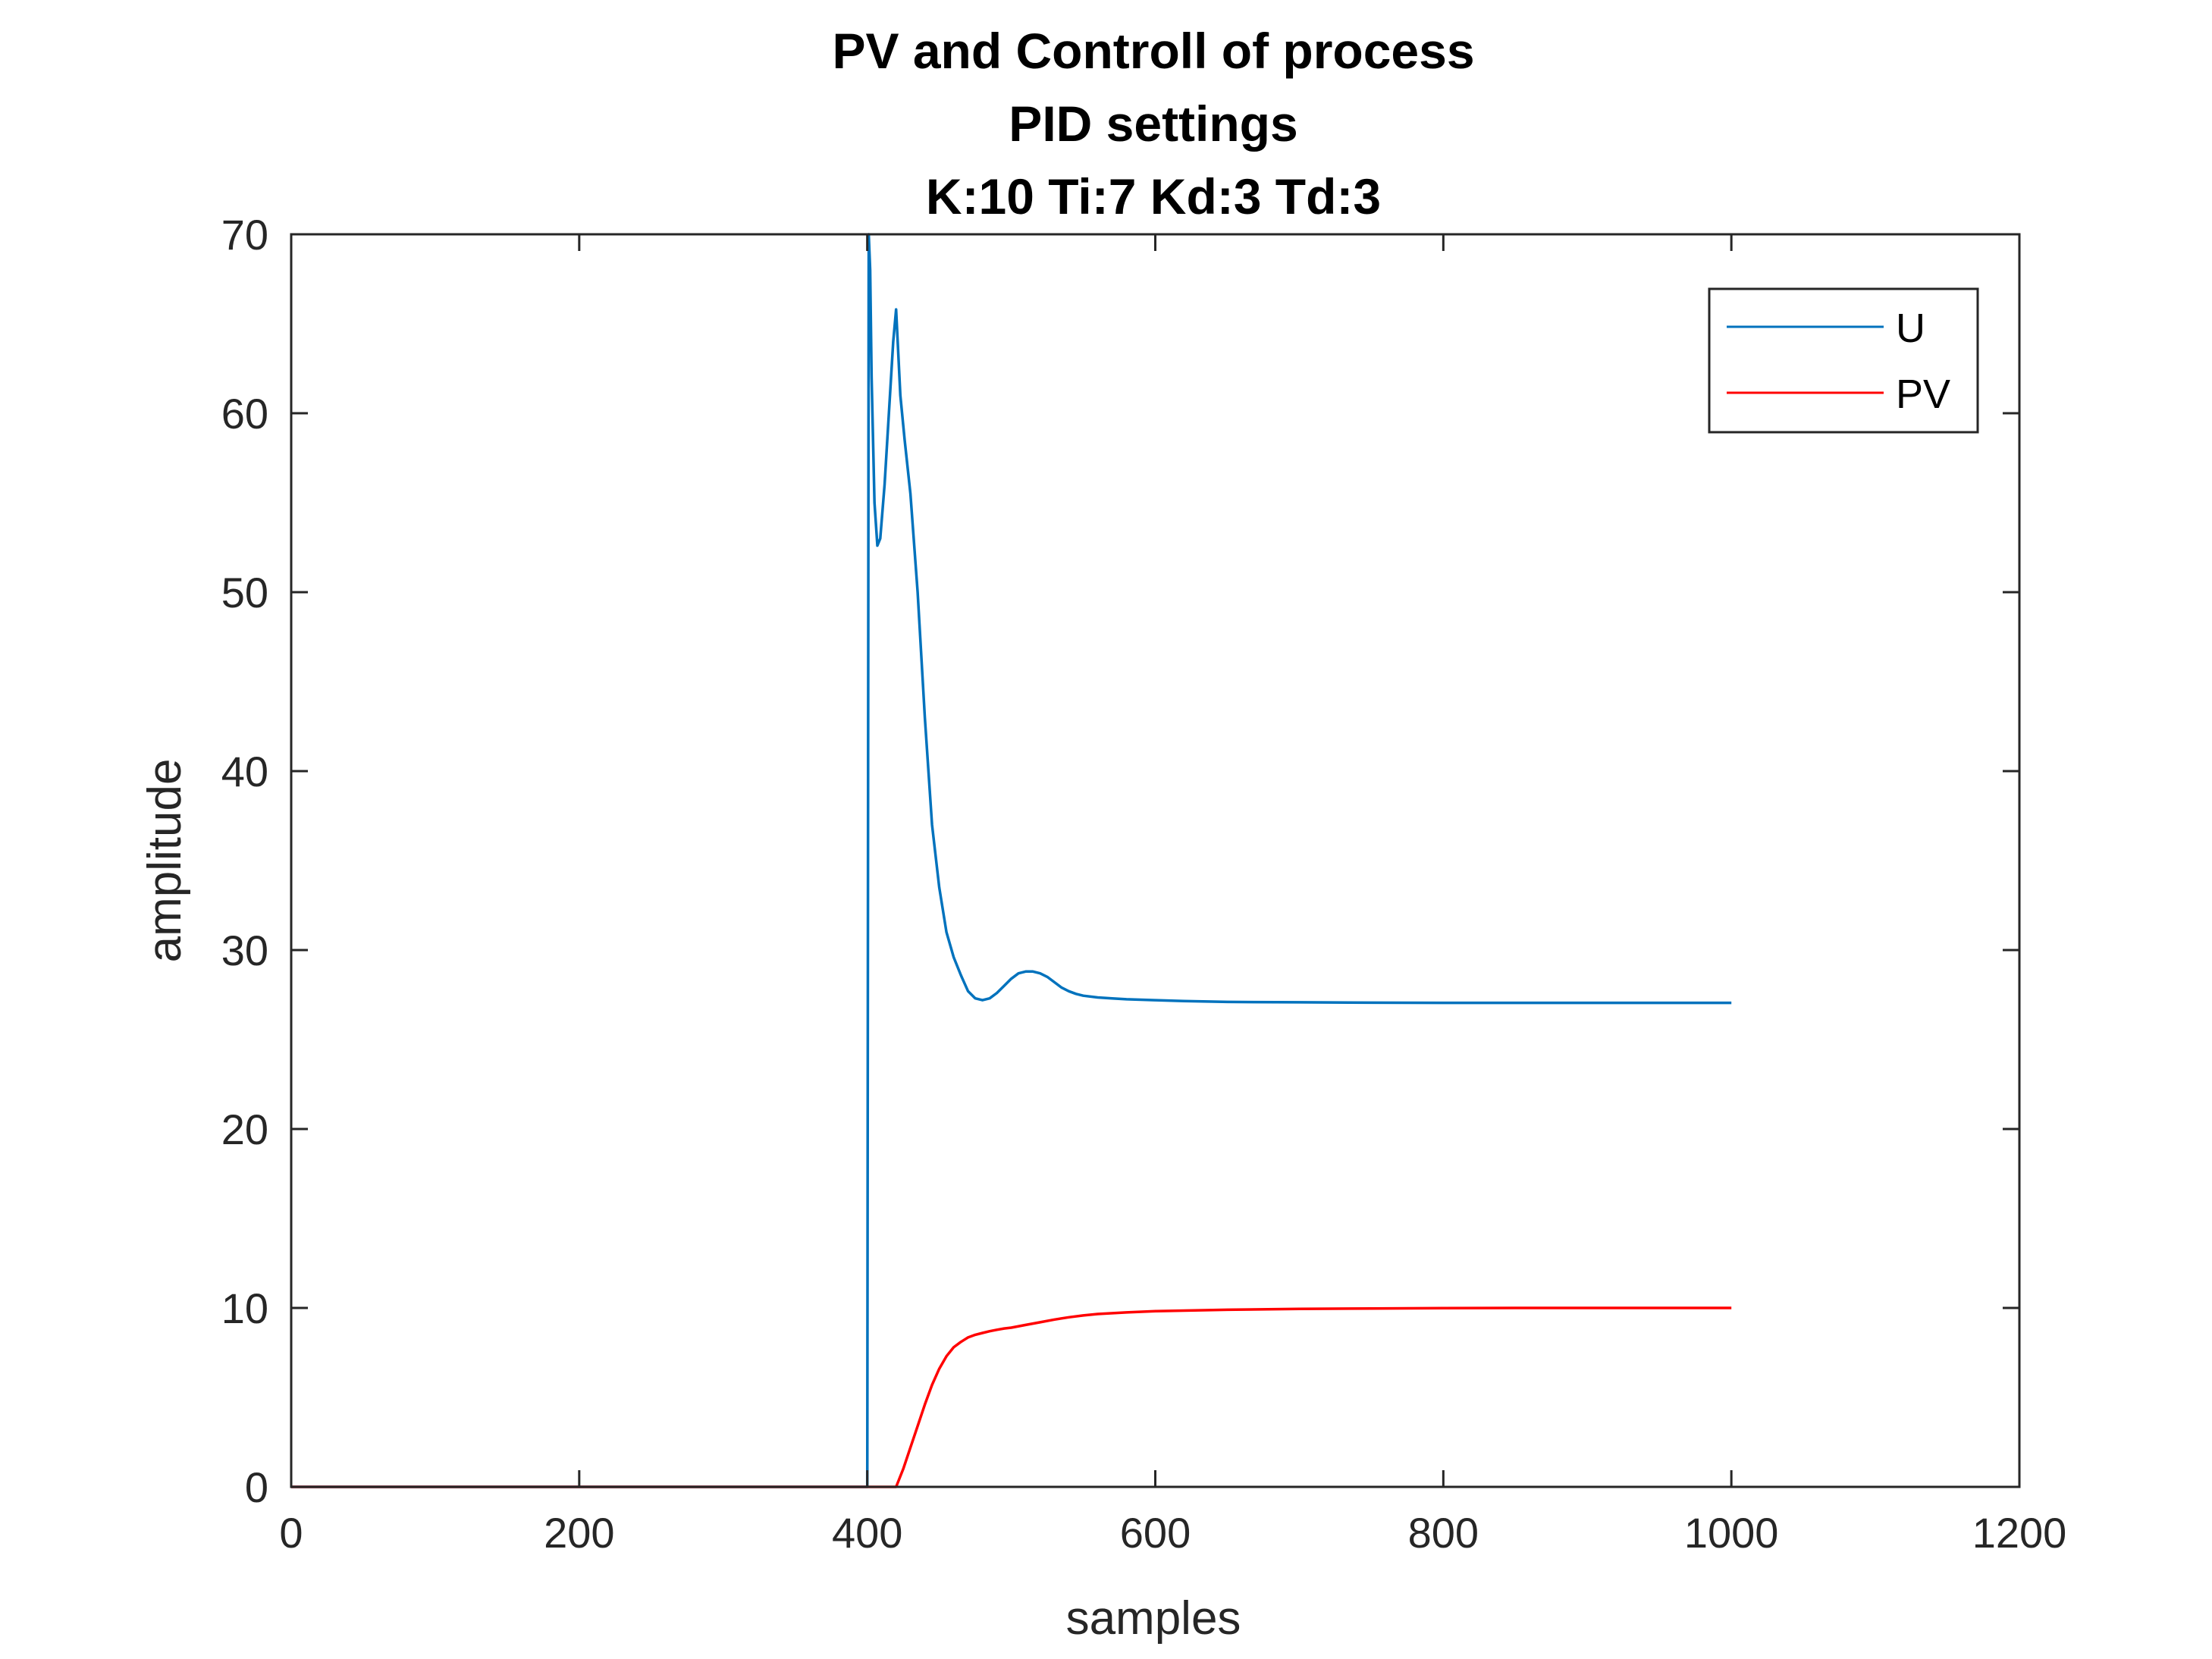 The height and width of the screenshot is (1659, 2212). Describe the element at coordinates (165, 861) in the screenshot. I see `y-axis-label: amplitude` at that location.